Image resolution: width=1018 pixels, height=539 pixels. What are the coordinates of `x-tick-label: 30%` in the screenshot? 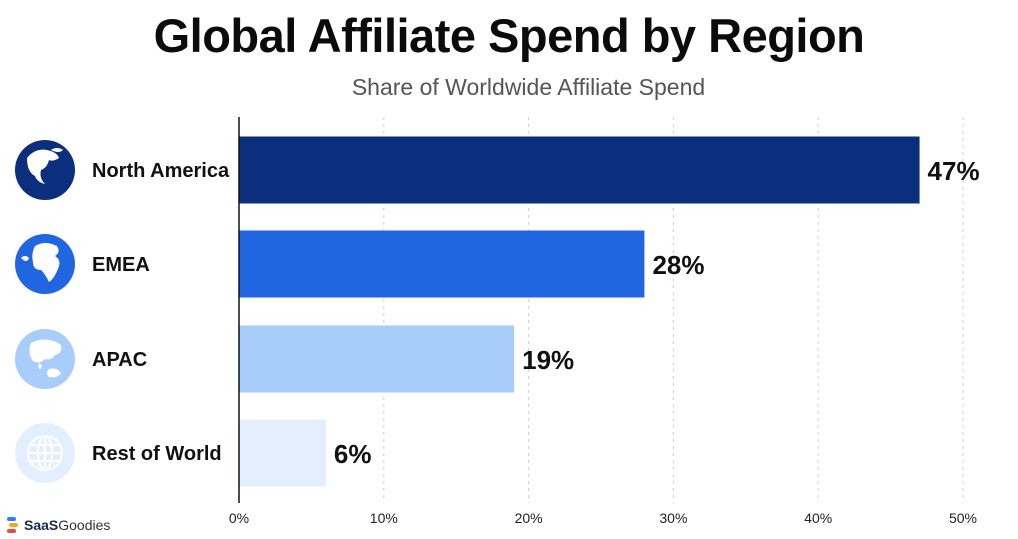 It's located at (673, 518).